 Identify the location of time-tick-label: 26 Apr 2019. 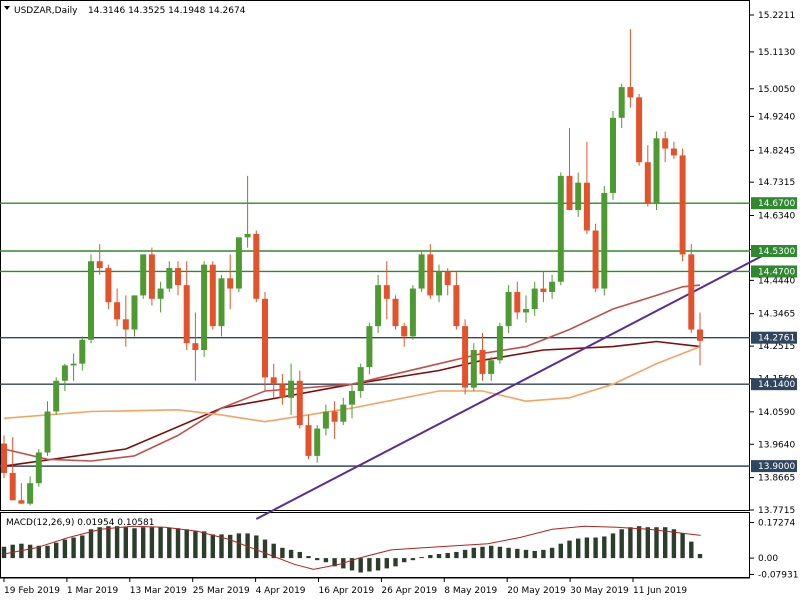
(409, 591).